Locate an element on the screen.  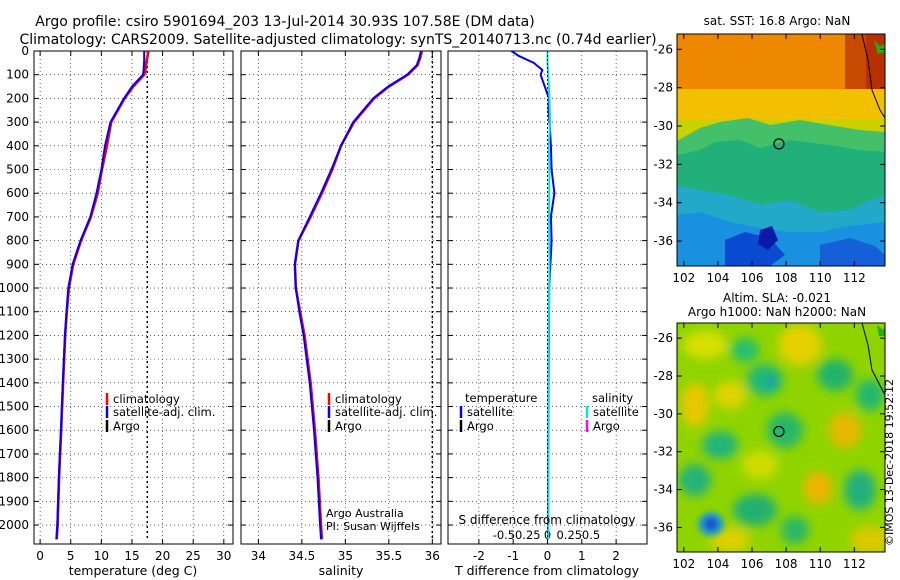
depth-tick-label: 500 is located at coordinates (17, 170).